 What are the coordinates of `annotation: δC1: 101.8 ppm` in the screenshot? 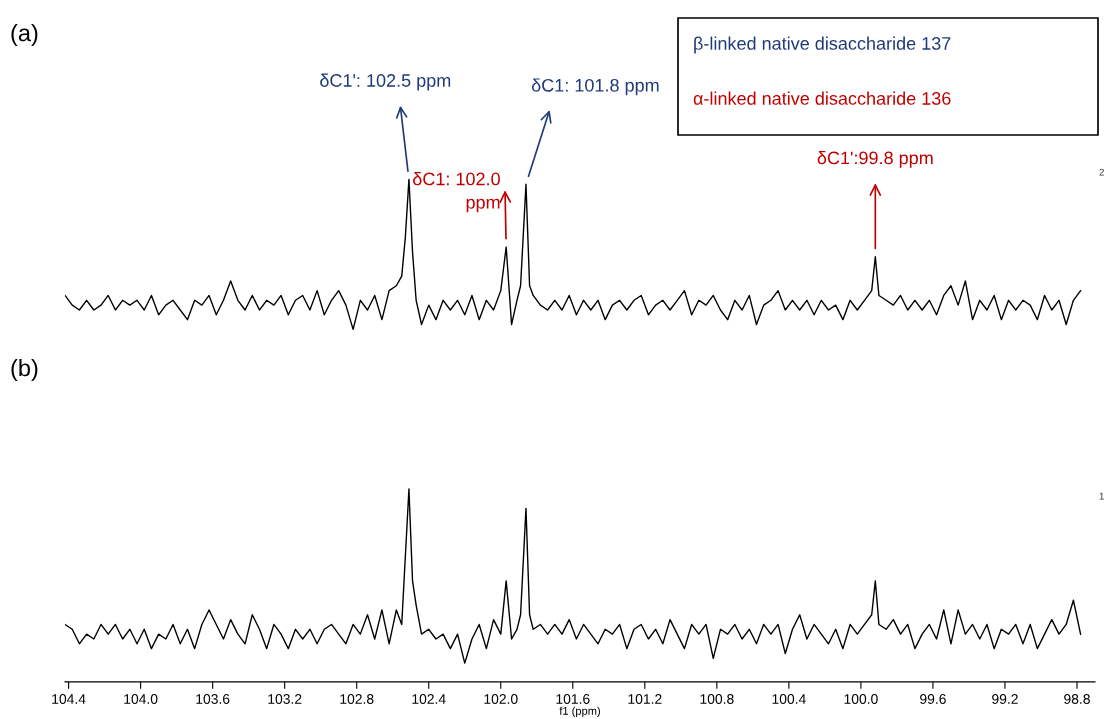 It's located at (595, 87).